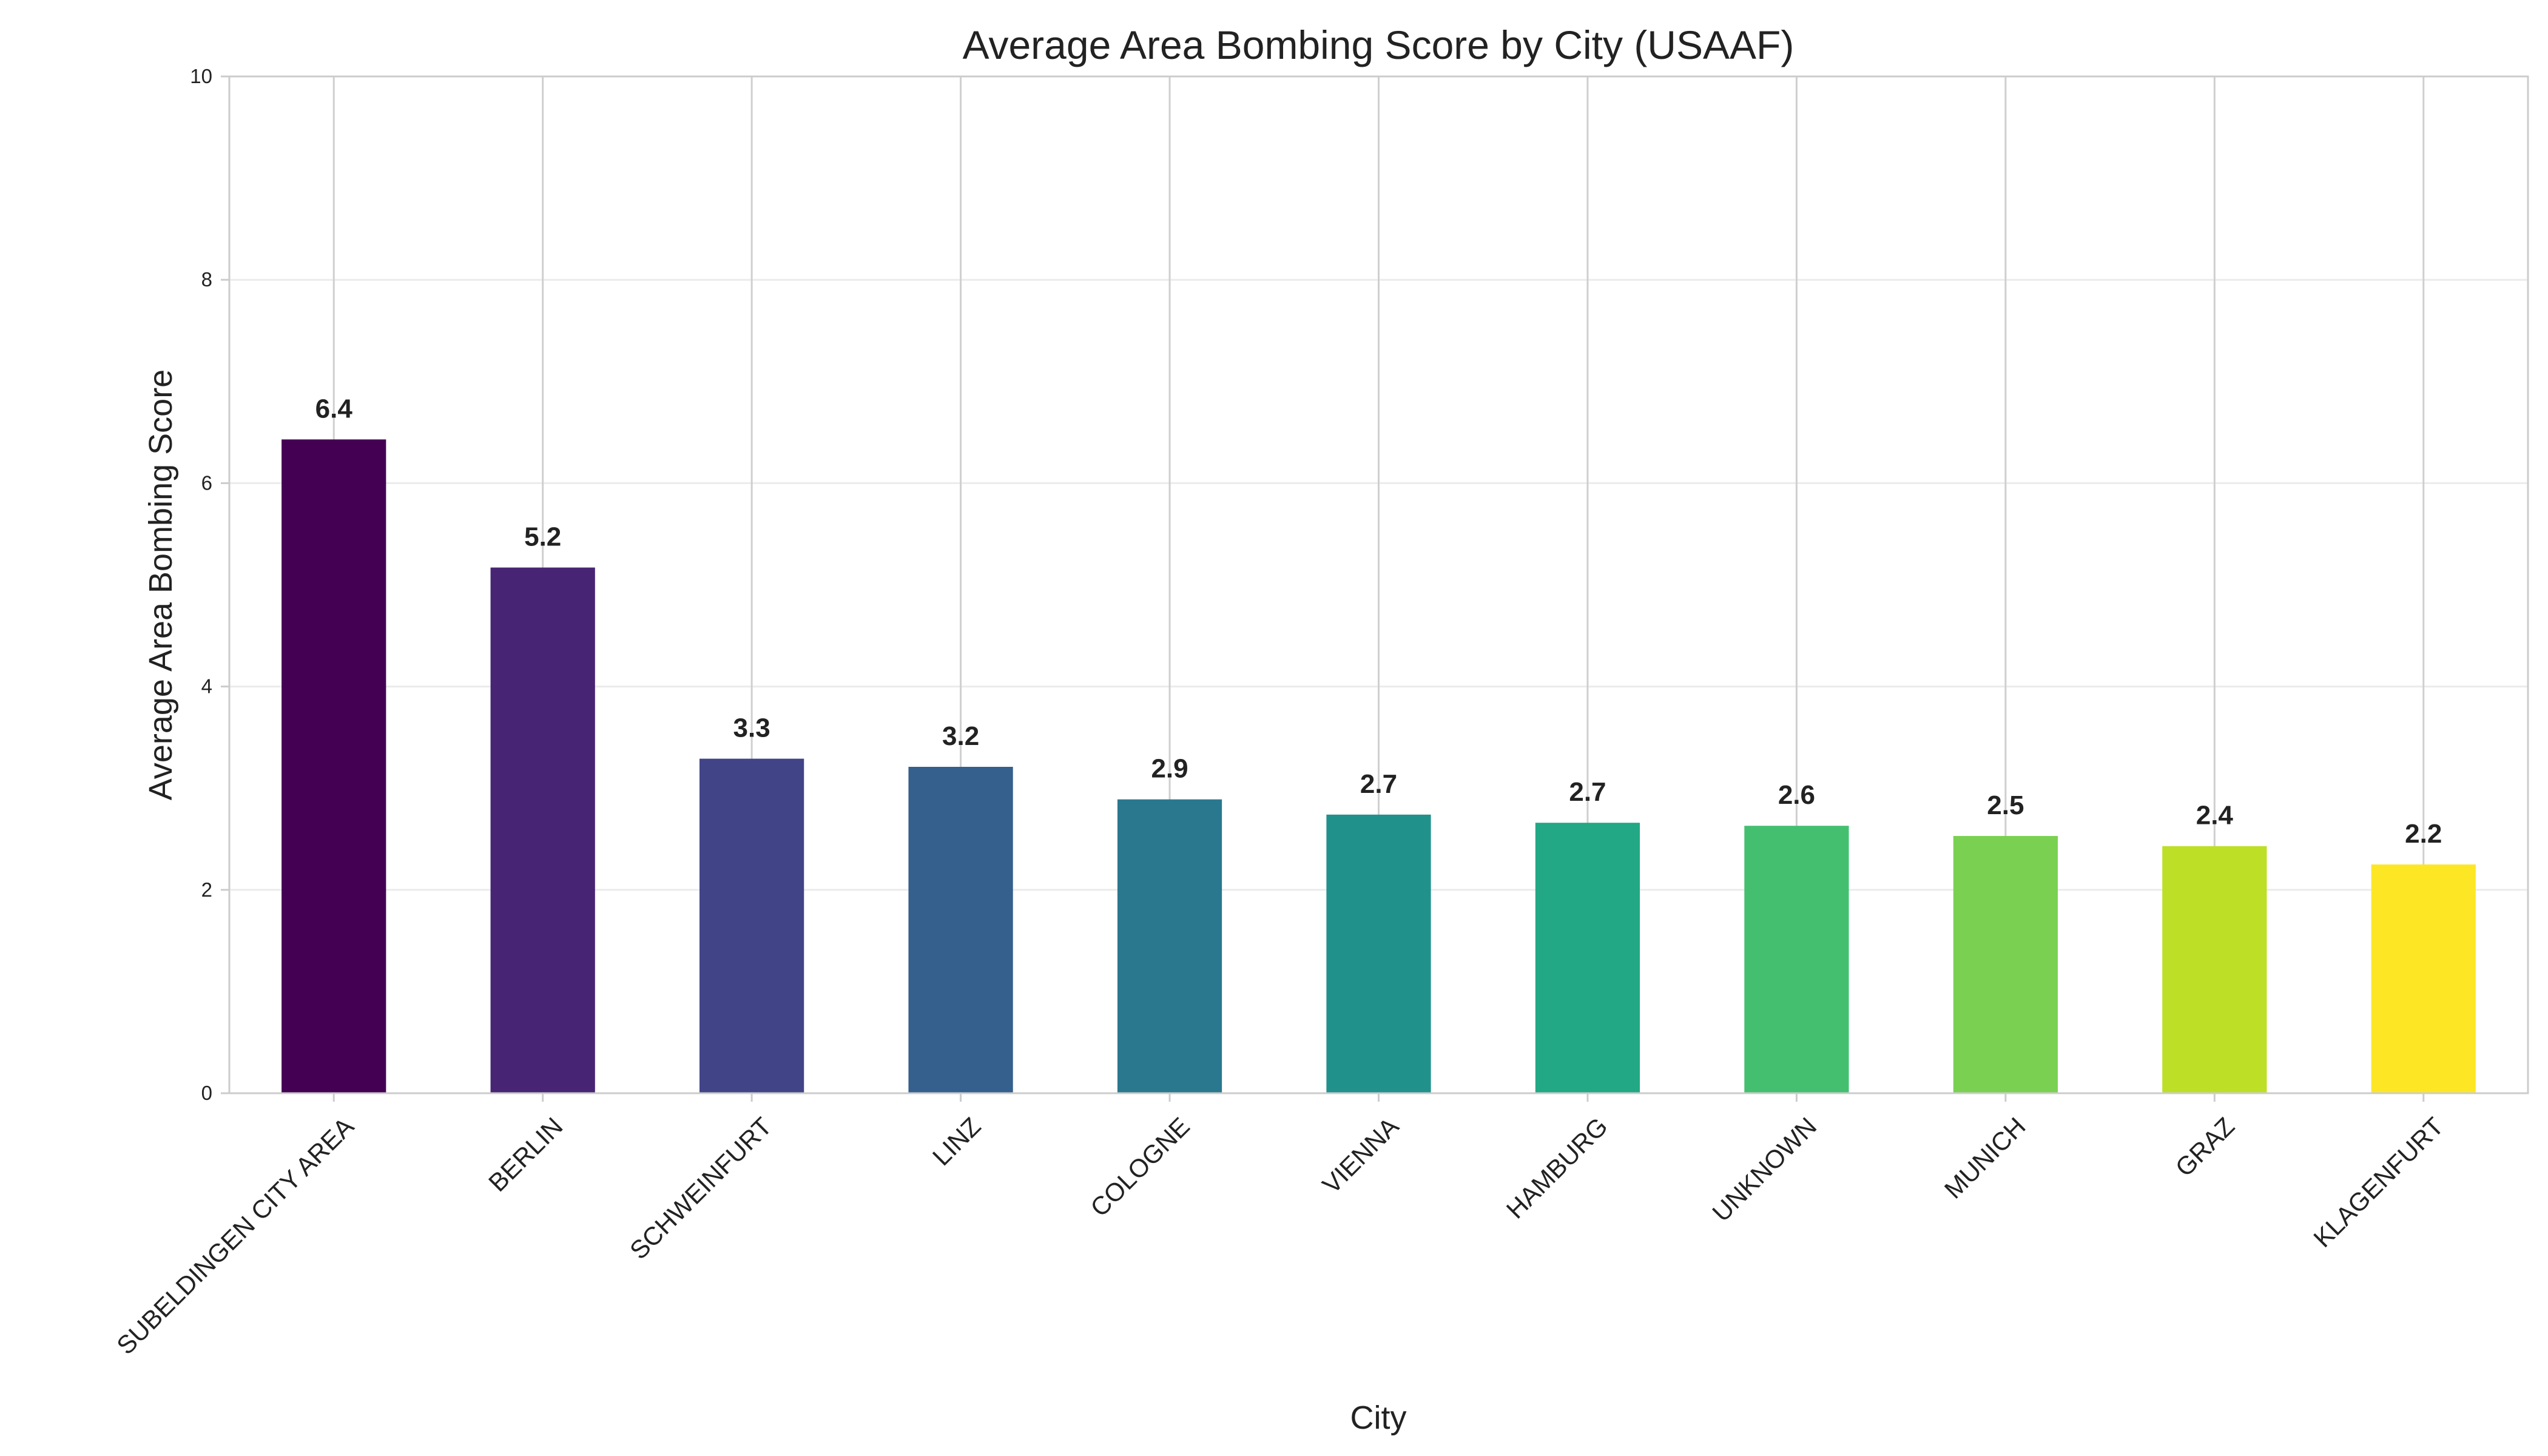 The height and width of the screenshot is (1456, 2548). I want to click on bar-value-label: 2.4, so click(2215, 816).